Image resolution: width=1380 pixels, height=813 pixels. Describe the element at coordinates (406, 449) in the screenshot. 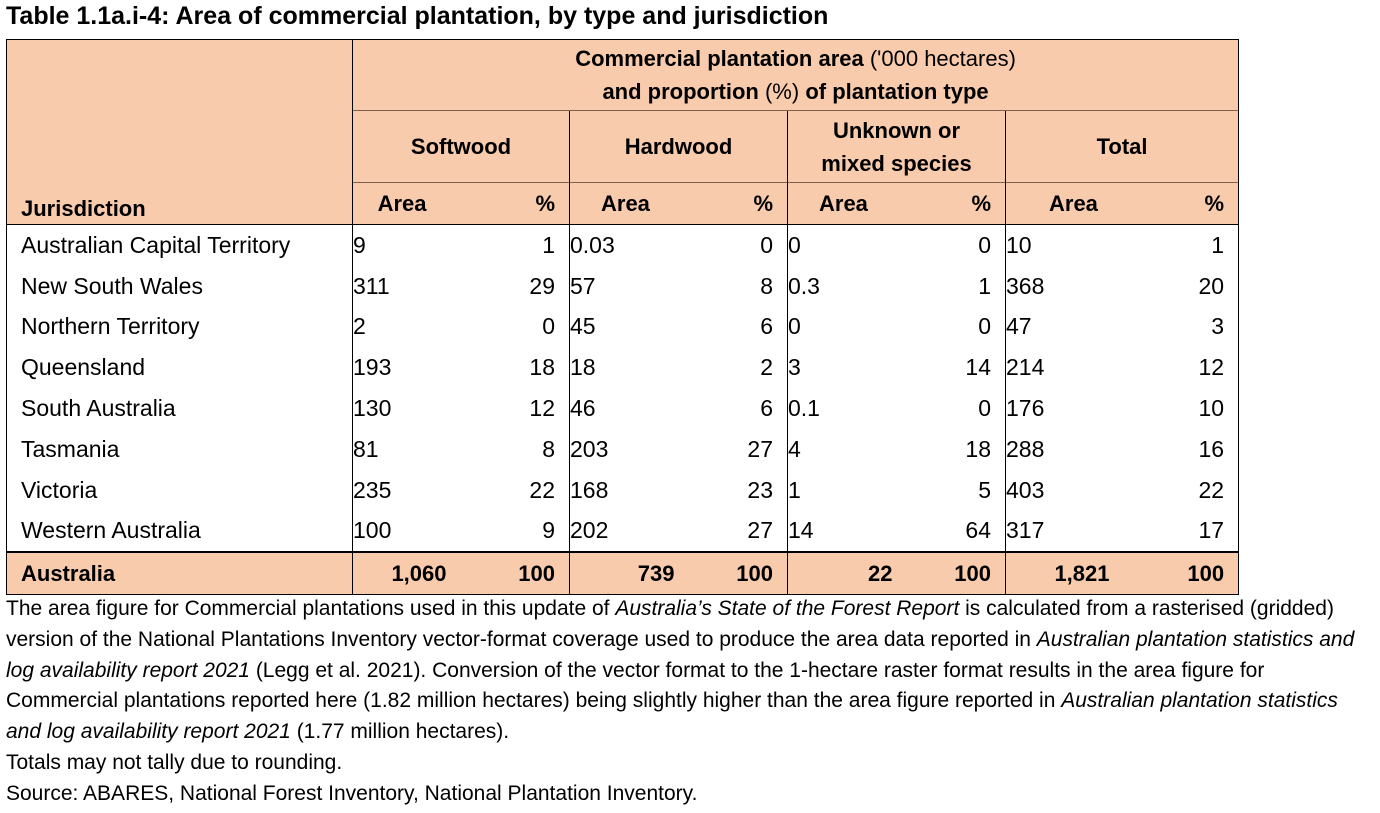

I see `area-cell: 81` at that location.